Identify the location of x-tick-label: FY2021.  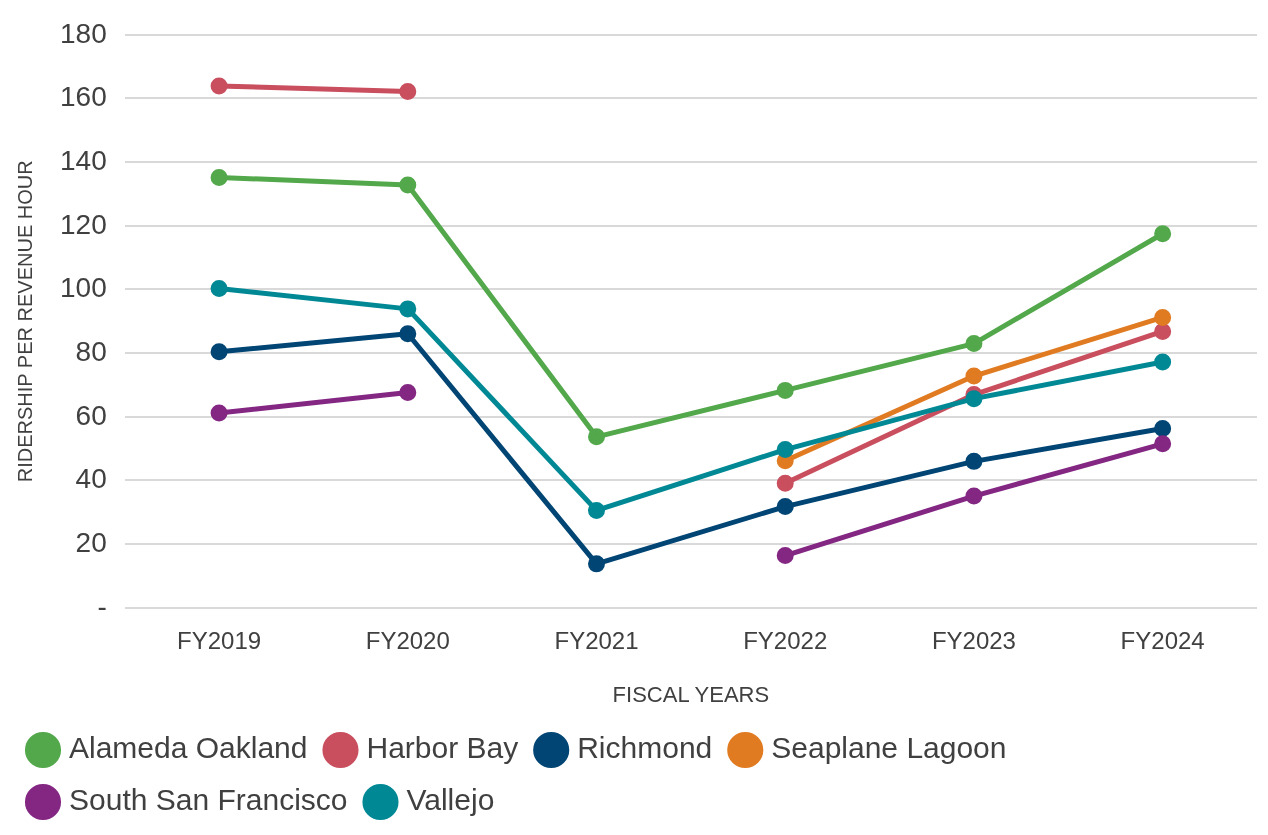
(596, 640).